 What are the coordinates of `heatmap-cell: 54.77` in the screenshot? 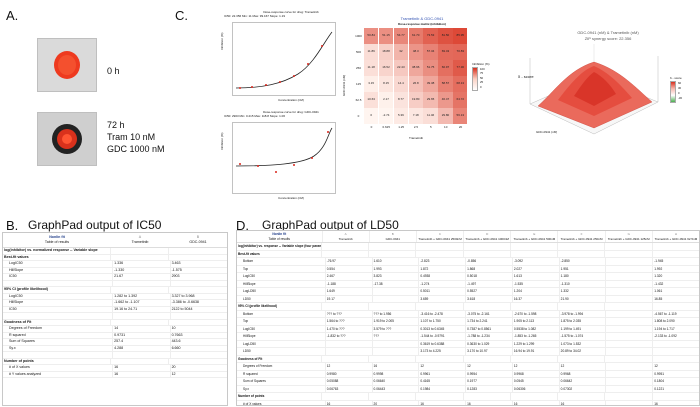 It's located at (401, 36).